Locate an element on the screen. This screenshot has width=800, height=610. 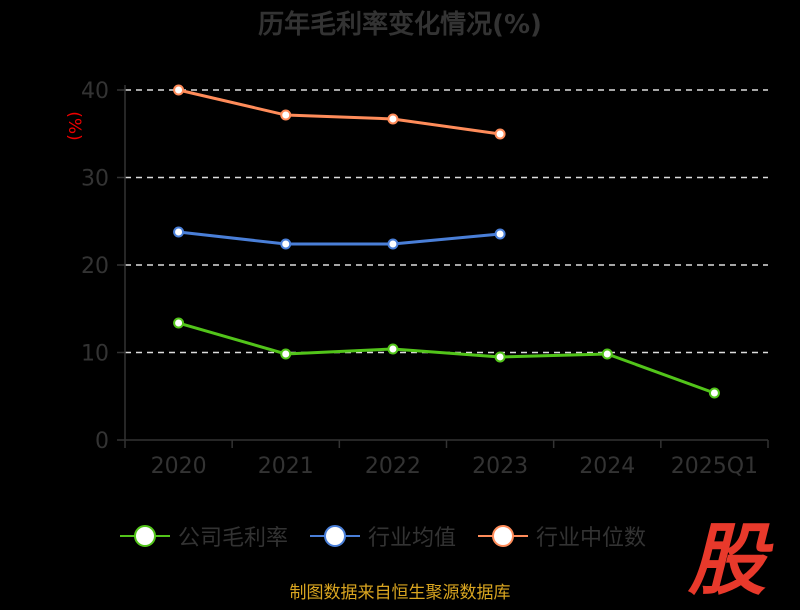
legend: 公司毛利率 行业均值 行业中位数 is located at coordinates (383, 536).